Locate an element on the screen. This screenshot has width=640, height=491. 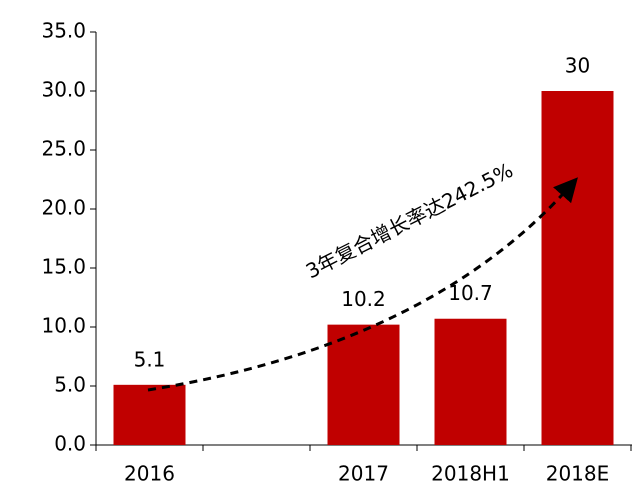
y-tick-label: 15.0 is located at coordinates (63, 267).